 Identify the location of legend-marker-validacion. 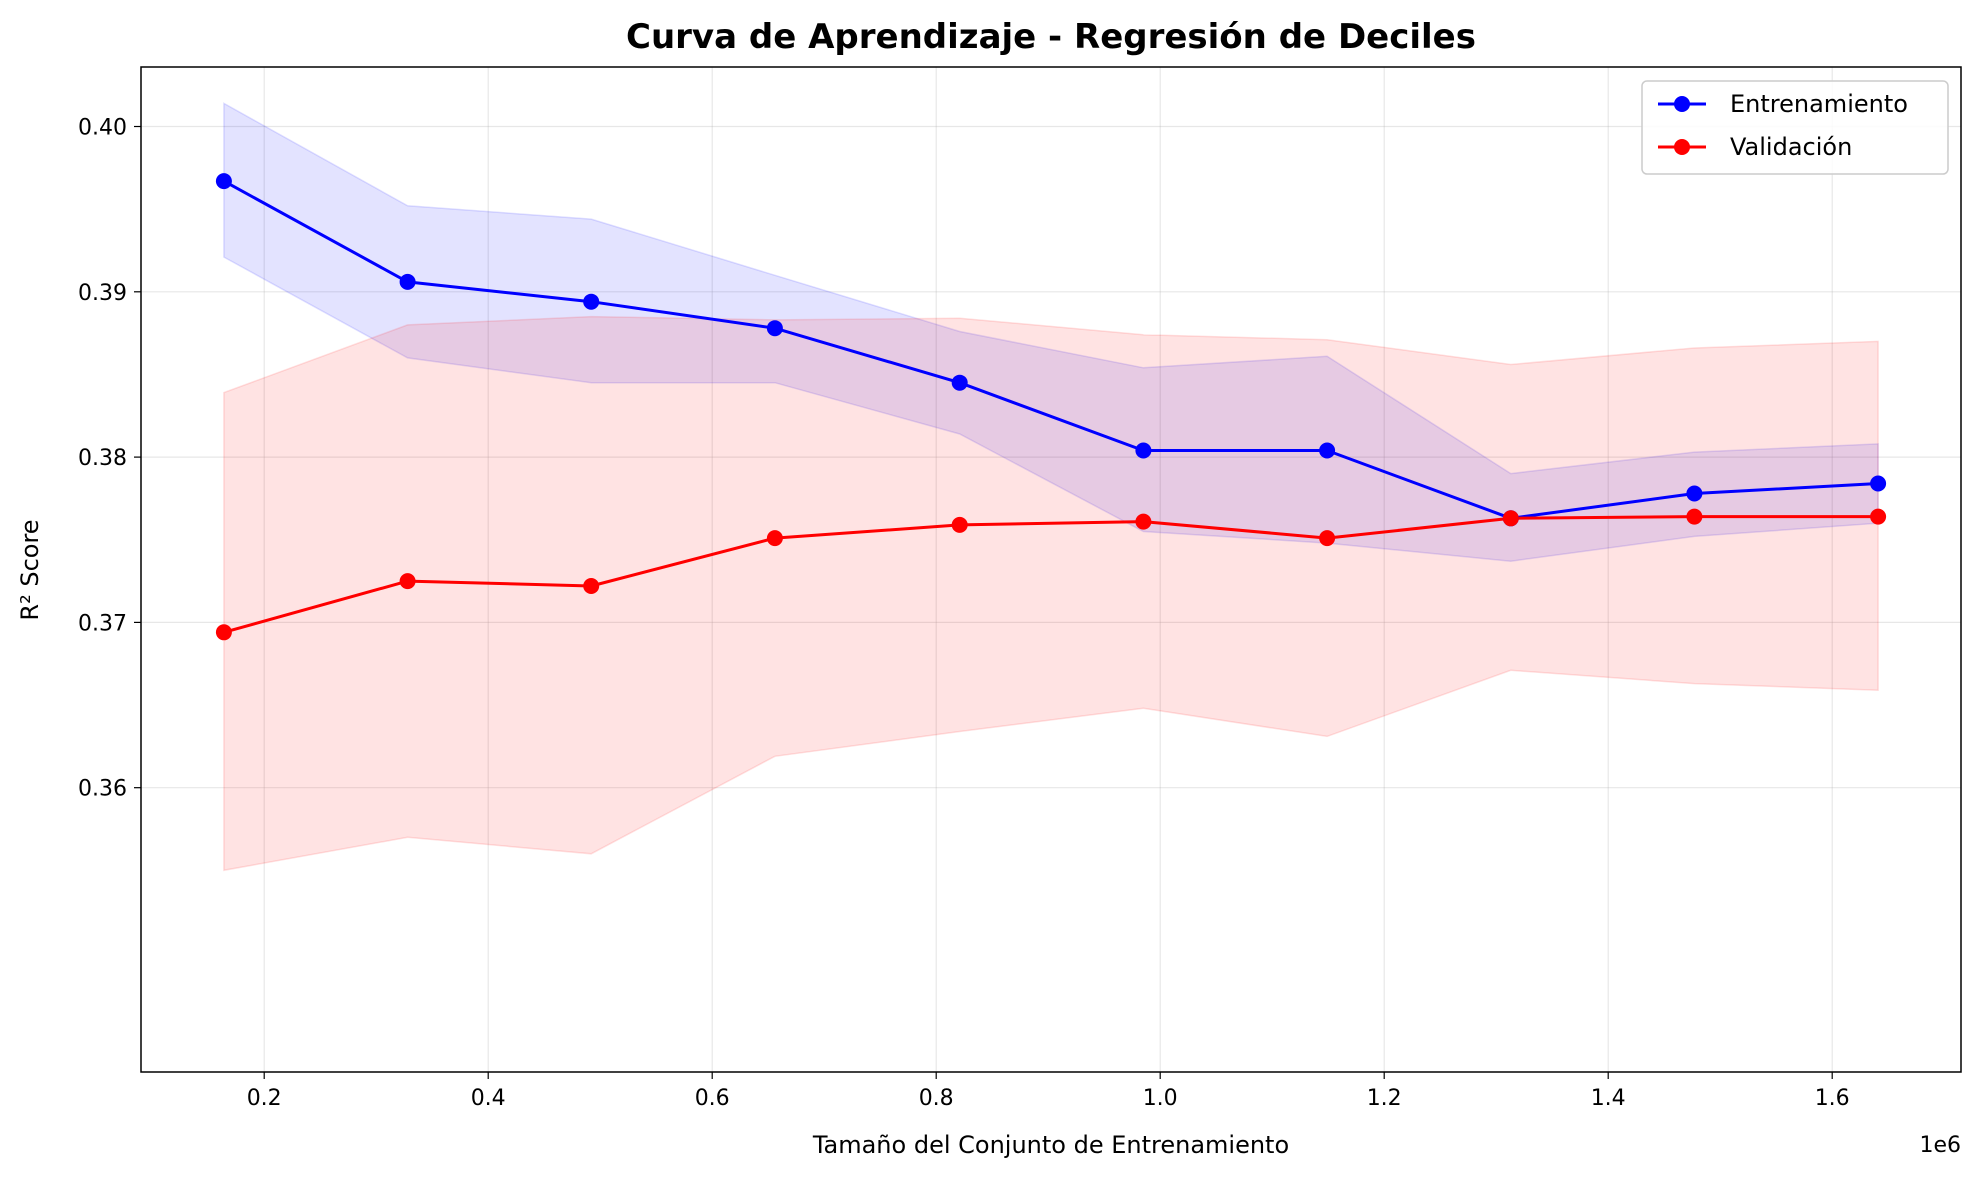
(1682, 147).